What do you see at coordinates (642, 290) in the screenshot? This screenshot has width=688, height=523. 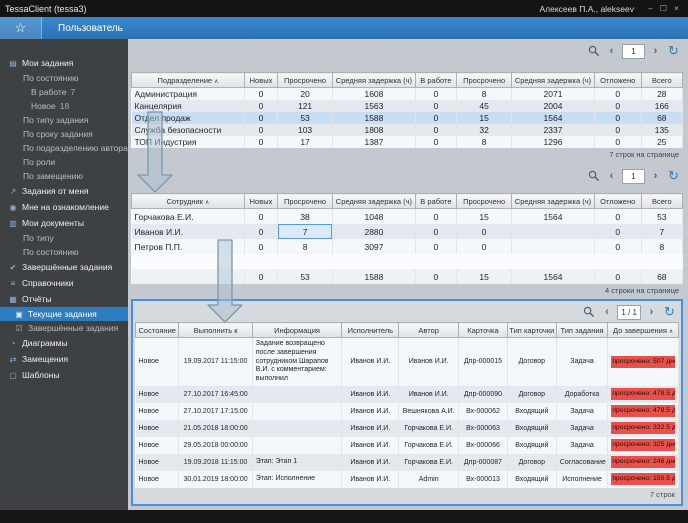 I see `employees-row-count: 4 строки на странице` at bounding box center [642, 290].